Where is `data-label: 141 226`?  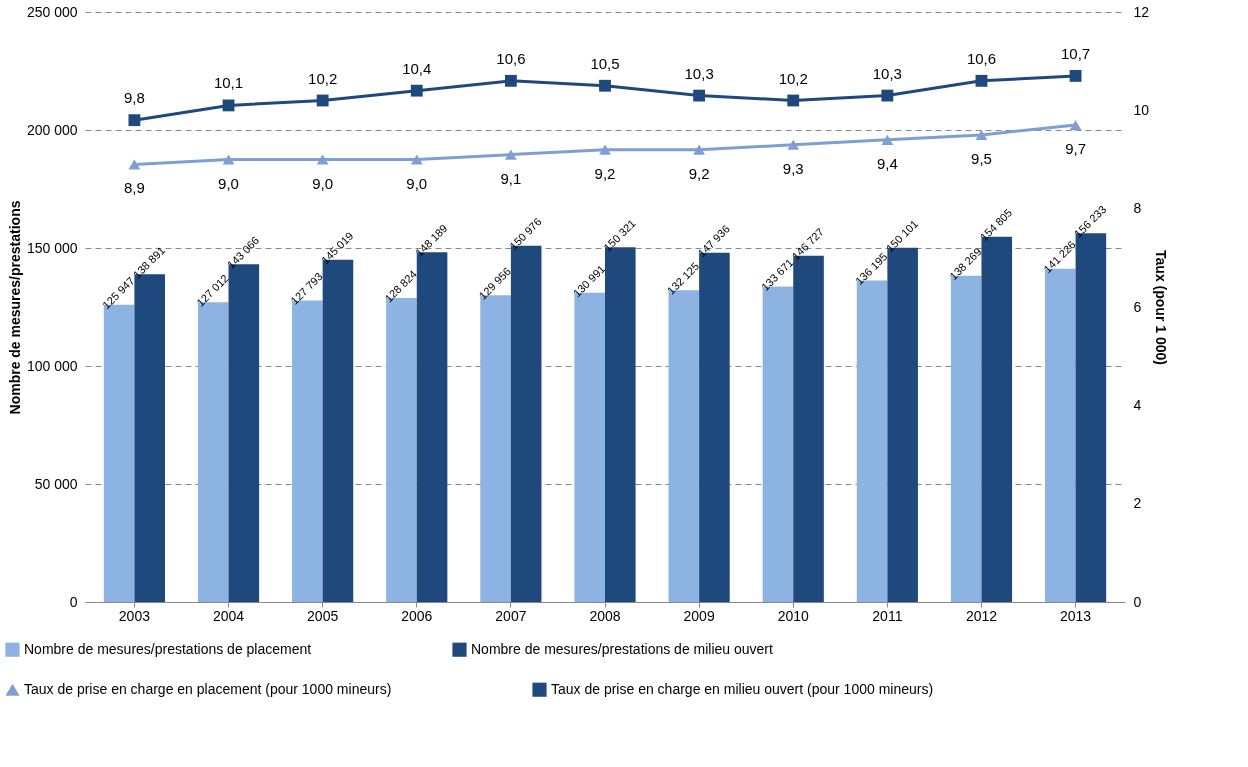
data-label: 141 226 is located at coordinates (1059, 257).